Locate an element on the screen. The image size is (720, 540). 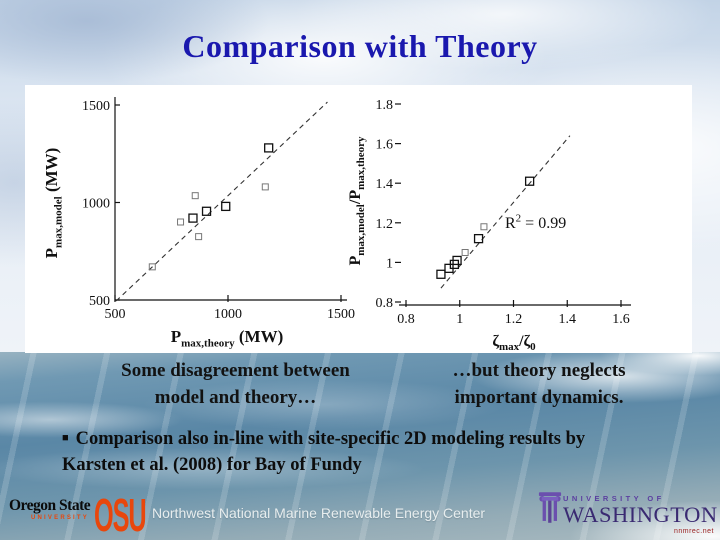
bullet-line2: Karsten et al. (2008) for Bay of Fundy is located at coordinates (212, 464).